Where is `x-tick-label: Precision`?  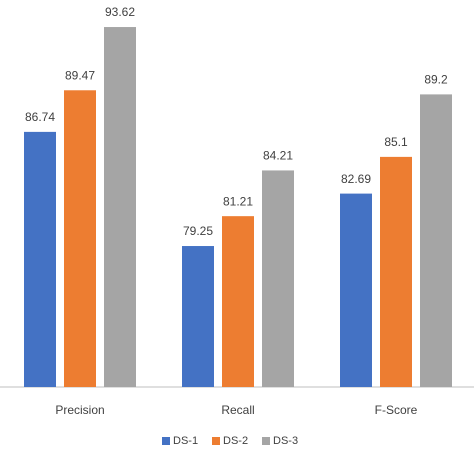
x-tick-label: Precision is located at coordinates (79, 410).